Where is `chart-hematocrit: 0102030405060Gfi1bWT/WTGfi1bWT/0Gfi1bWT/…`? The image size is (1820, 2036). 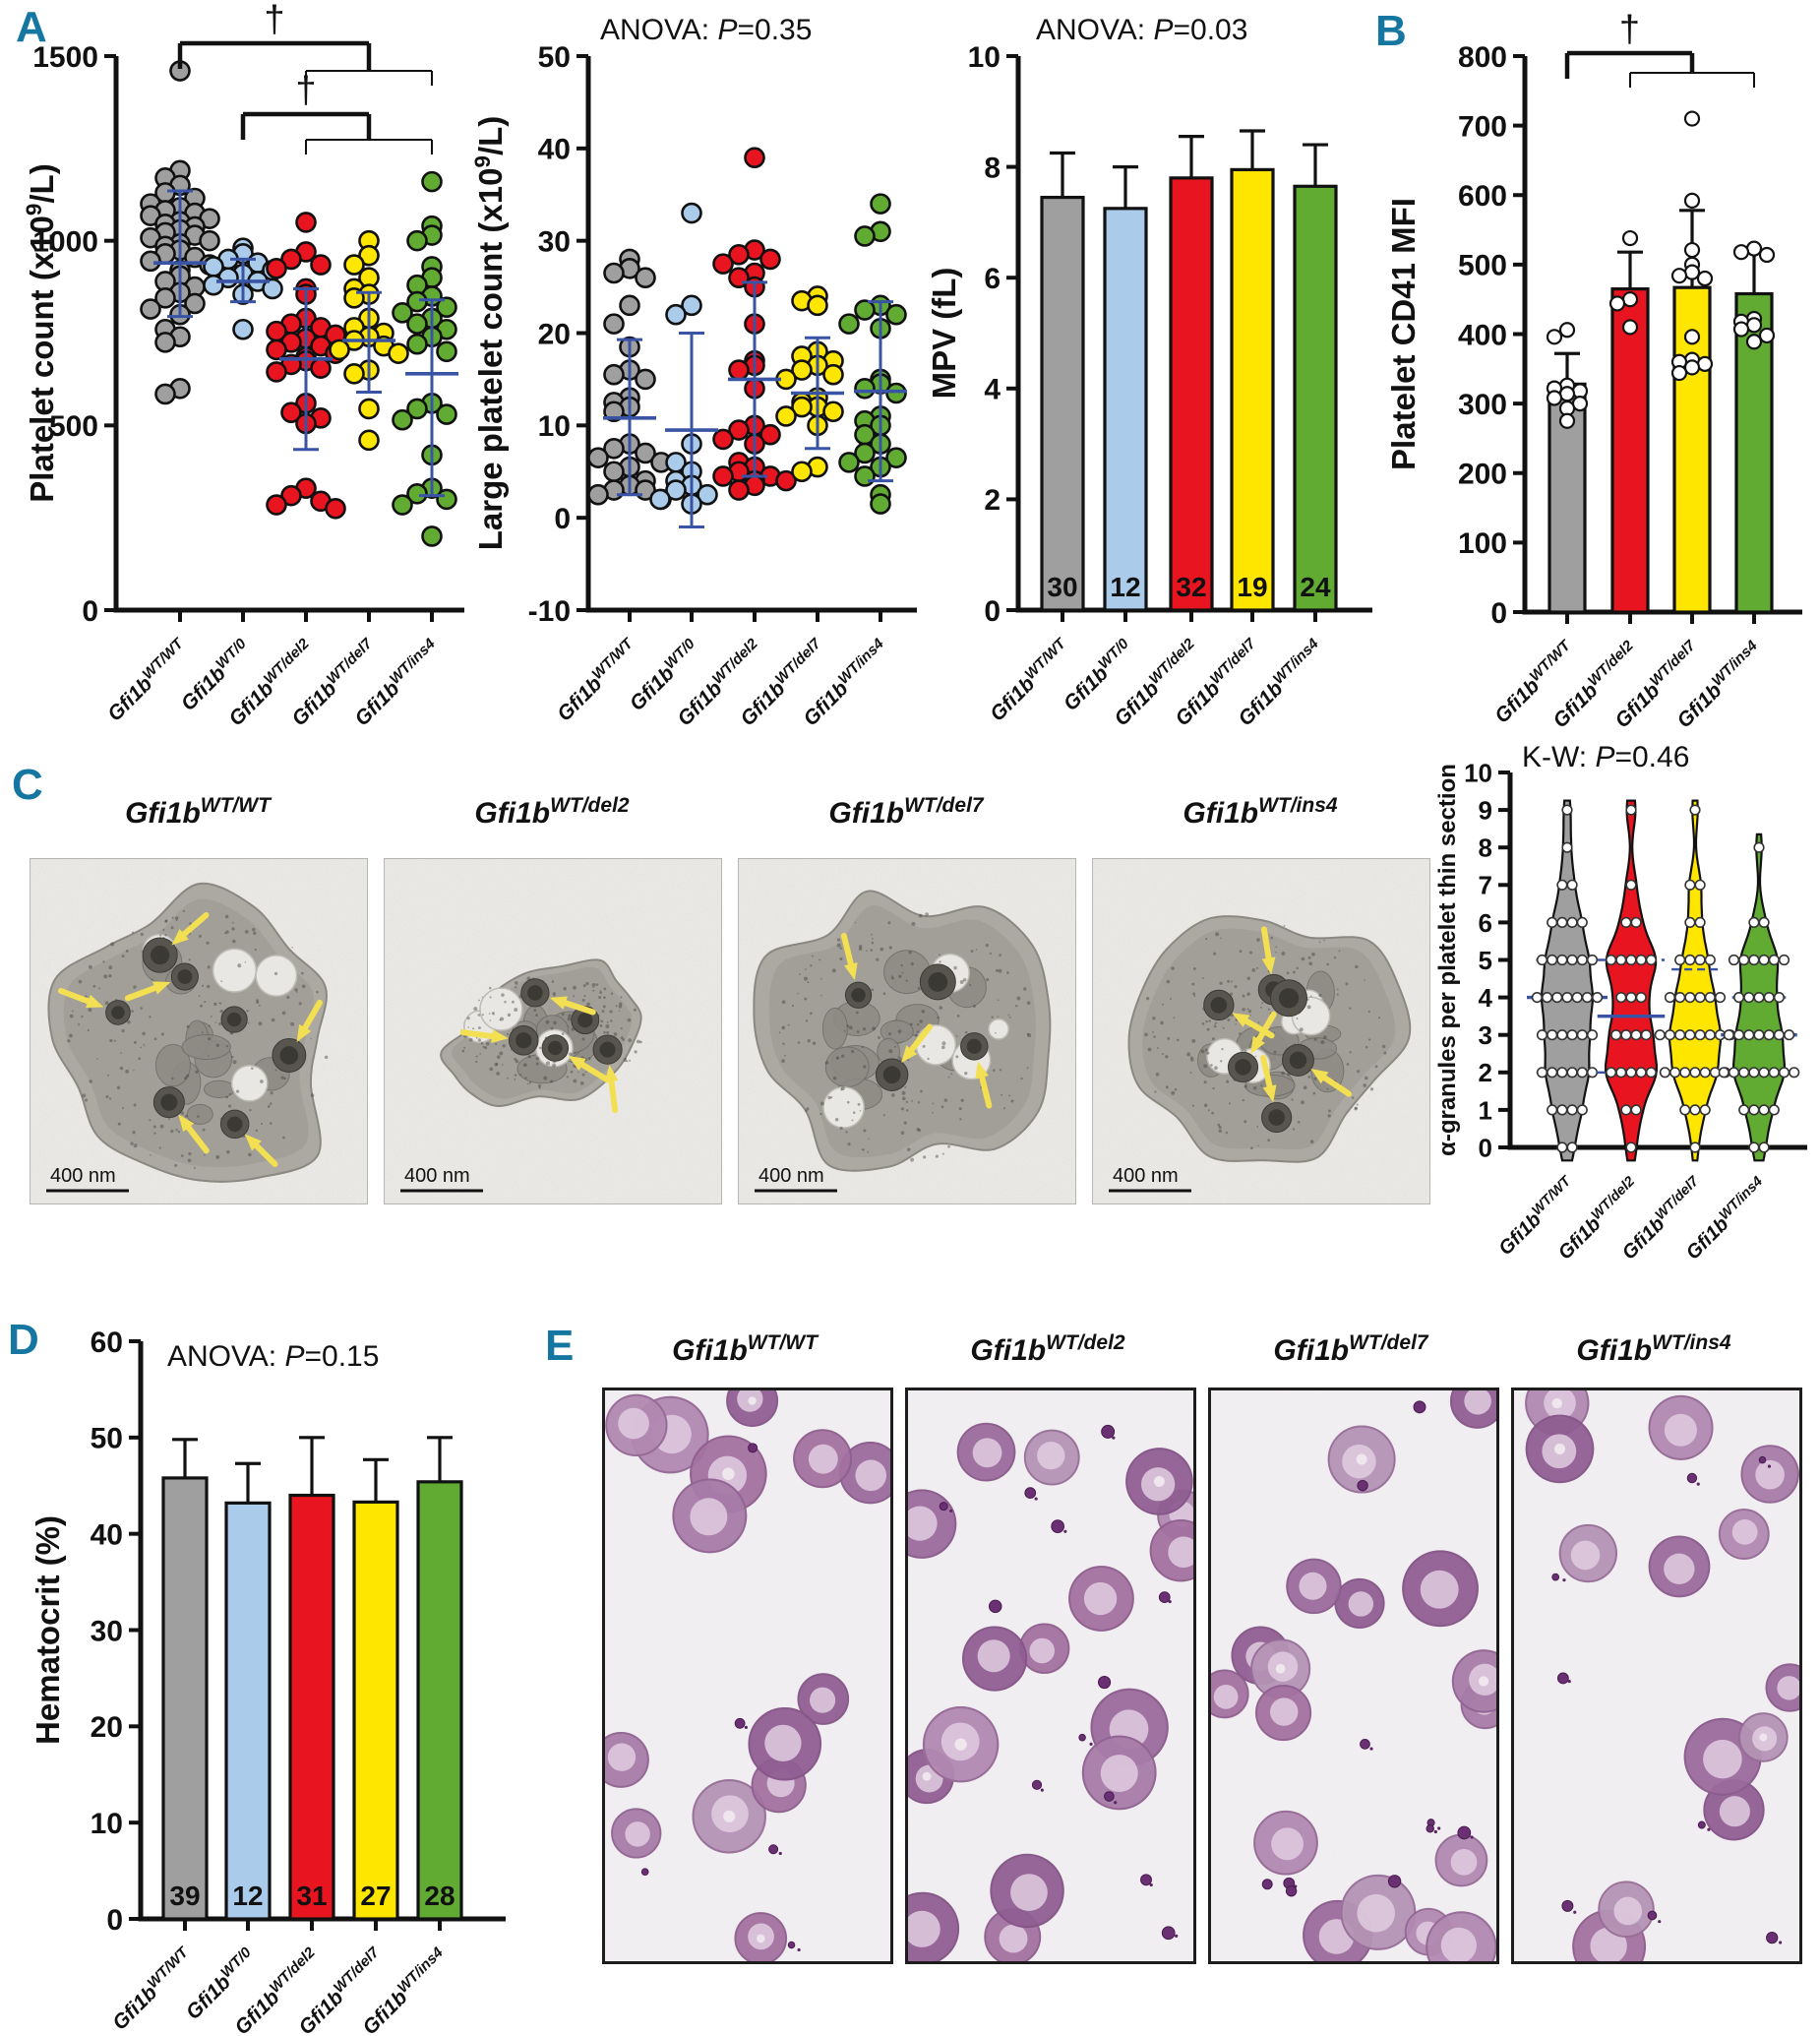 chart-hematocrit: 0102030405060Gfi1bWT/WTGfi1bWT/0Gfi1bWT/… is located at coordinates (268, 1681).